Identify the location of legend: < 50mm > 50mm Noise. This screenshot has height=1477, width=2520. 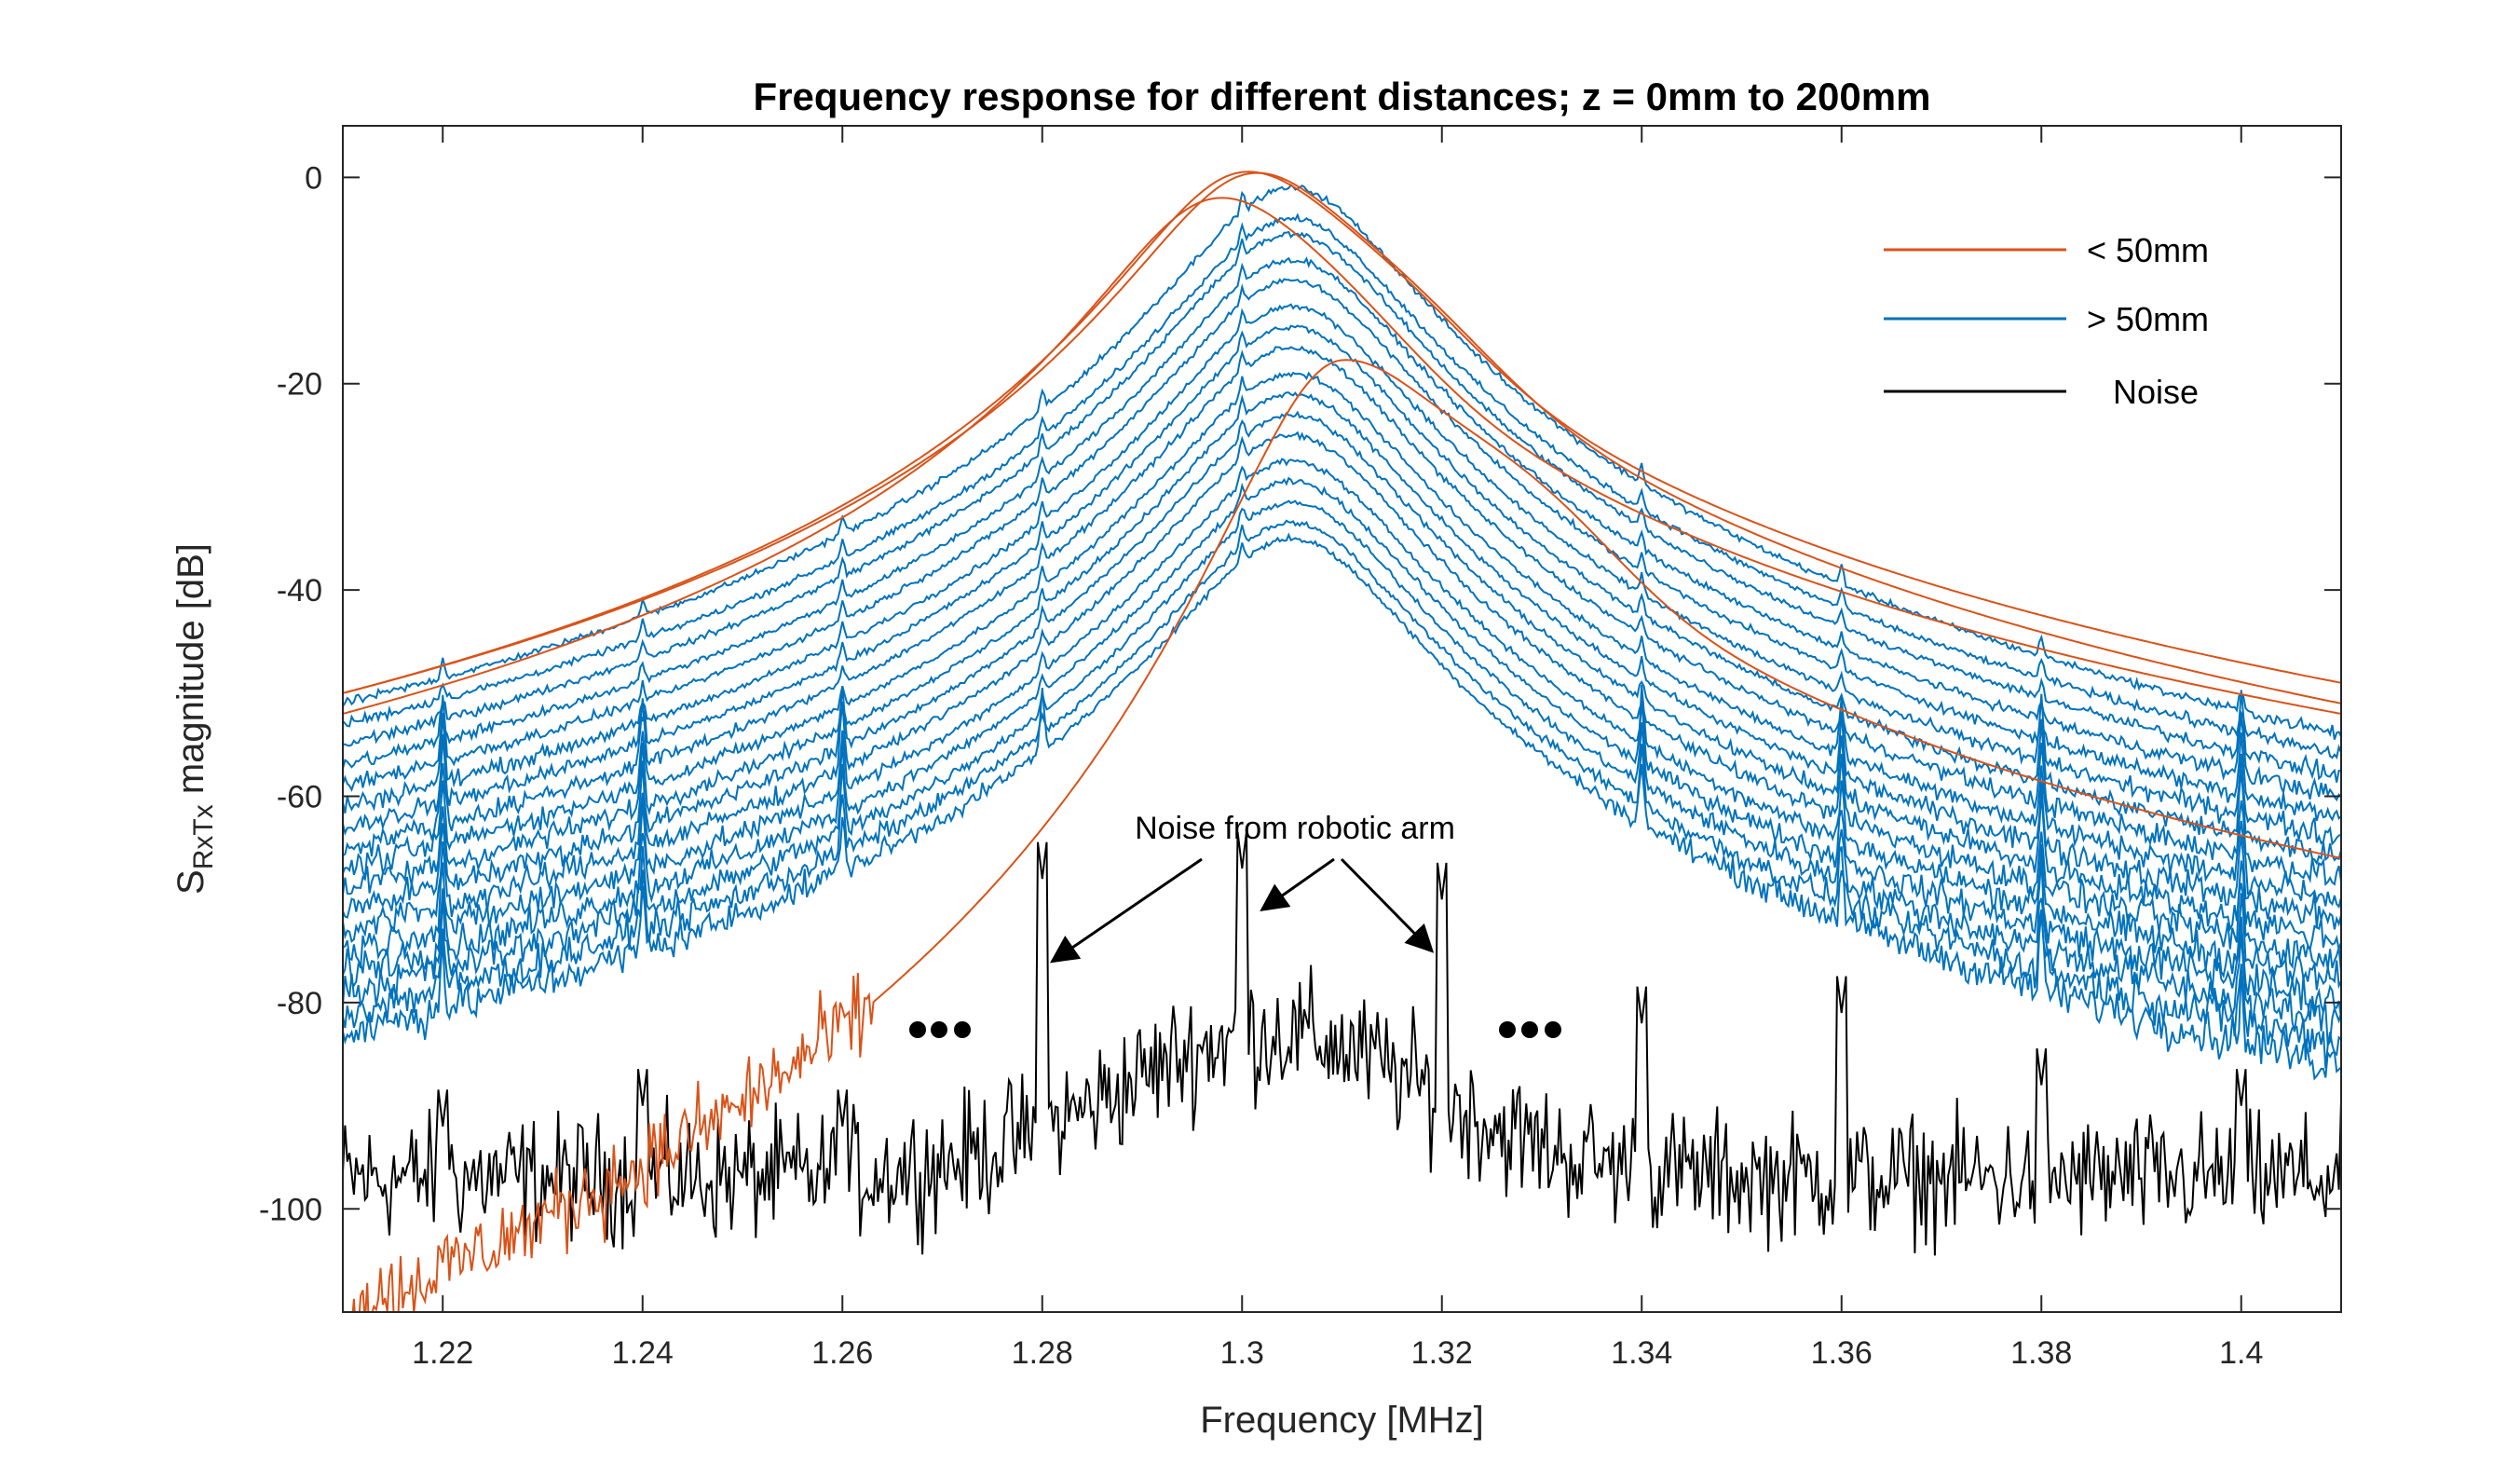
(2046, 321).